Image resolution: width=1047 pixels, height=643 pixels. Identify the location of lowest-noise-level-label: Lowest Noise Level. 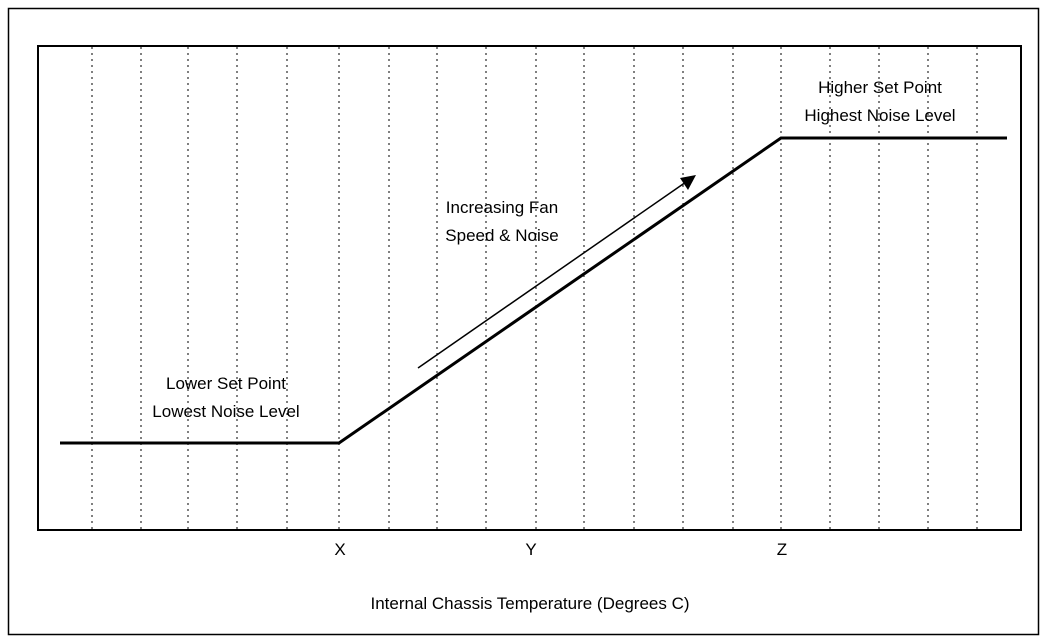
(225, 411).